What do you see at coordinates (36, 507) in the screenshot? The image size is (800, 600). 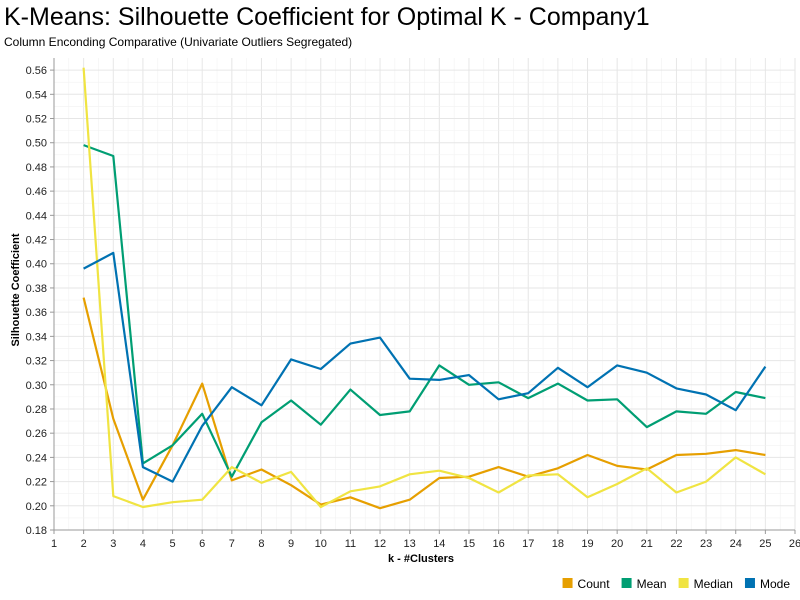 I see `y-tick-label: 0.20` at bounding box center [36, 507].